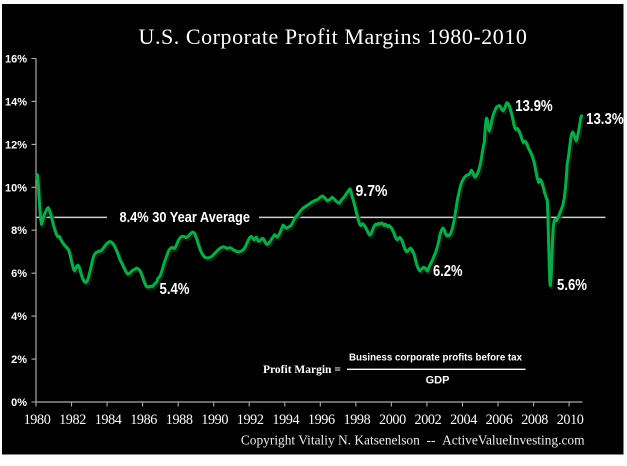  I want to click on svg-text: 2000, so click(392, 420).